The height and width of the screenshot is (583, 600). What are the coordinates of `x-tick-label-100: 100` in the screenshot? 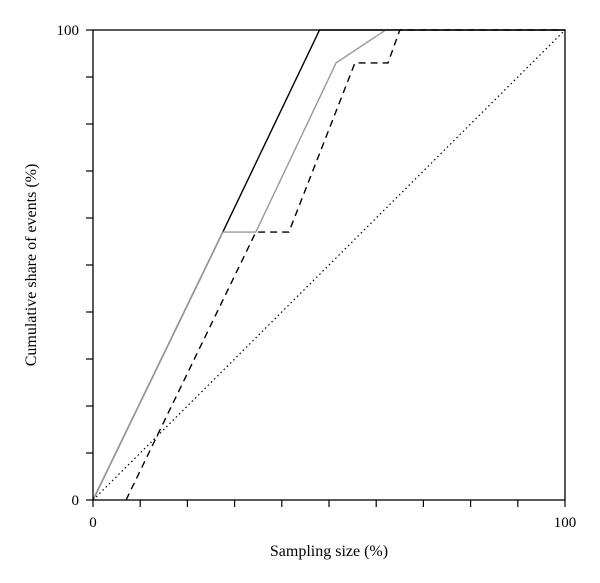 It's located at (565, 523).